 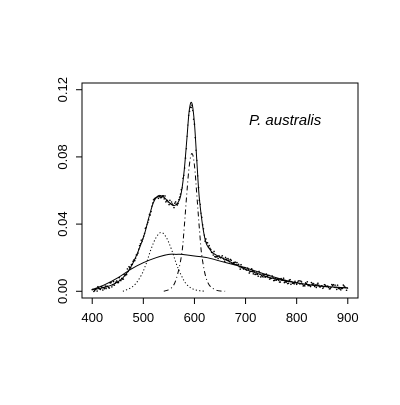 I want to click on x-tick-label: 400, so click(x=92, y=317).